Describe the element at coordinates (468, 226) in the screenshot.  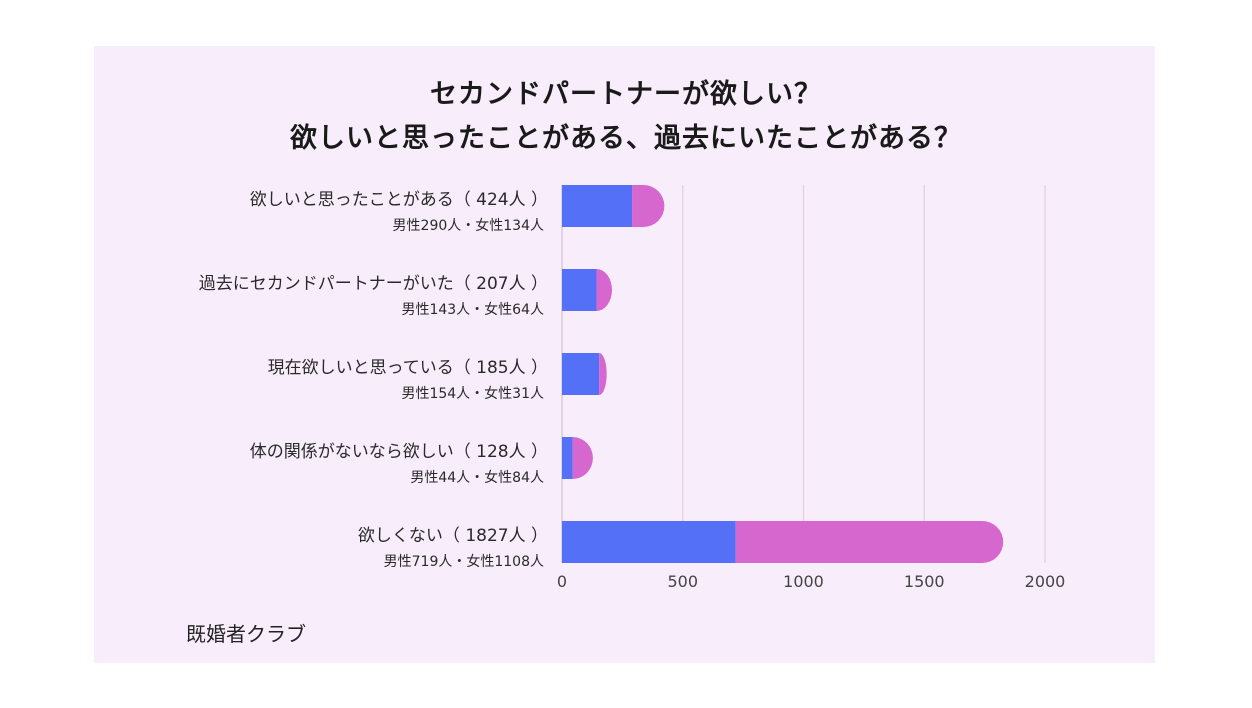
I see `category-breakdown: 男性290人・女性134人` at that location.